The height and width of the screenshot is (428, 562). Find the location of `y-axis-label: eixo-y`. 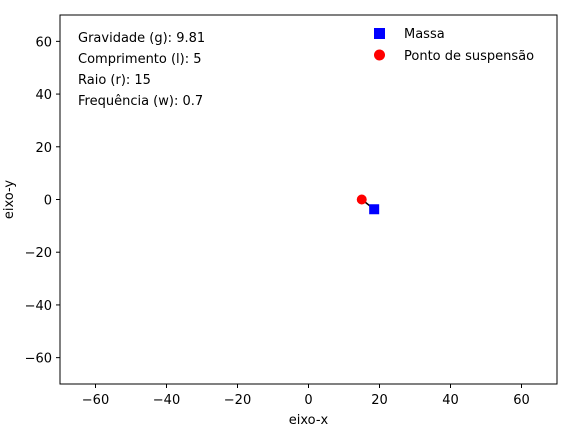

y-axis-label: eixo-y is located at coordinates (9, 200).